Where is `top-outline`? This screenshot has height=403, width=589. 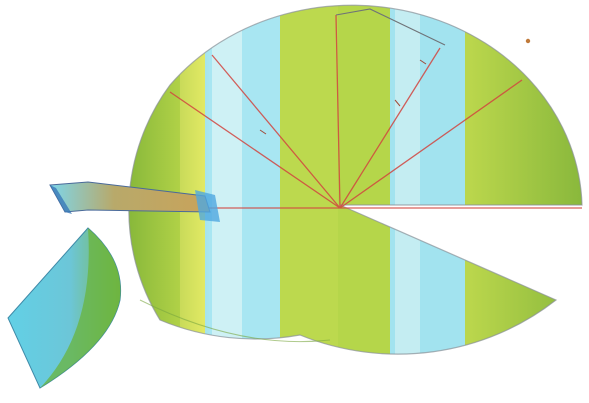
top-outline is located at coordinates (390, 27).